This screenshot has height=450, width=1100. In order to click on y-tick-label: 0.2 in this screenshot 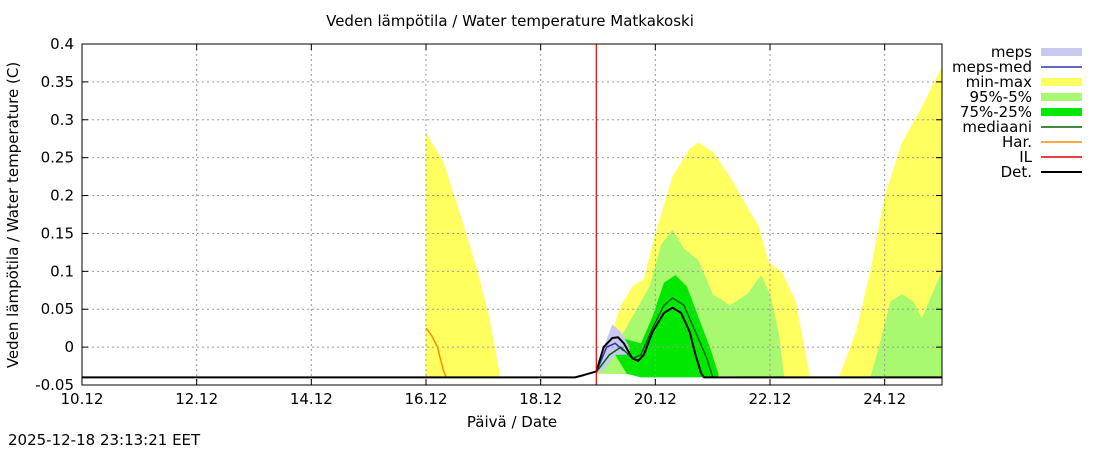, I will do `click(62, 196)`.